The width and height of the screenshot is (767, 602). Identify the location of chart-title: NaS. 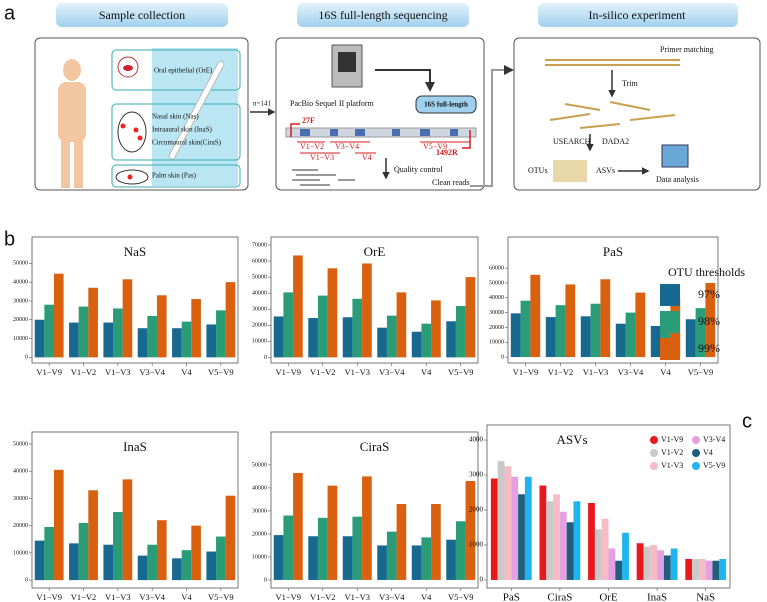
(135, 251).